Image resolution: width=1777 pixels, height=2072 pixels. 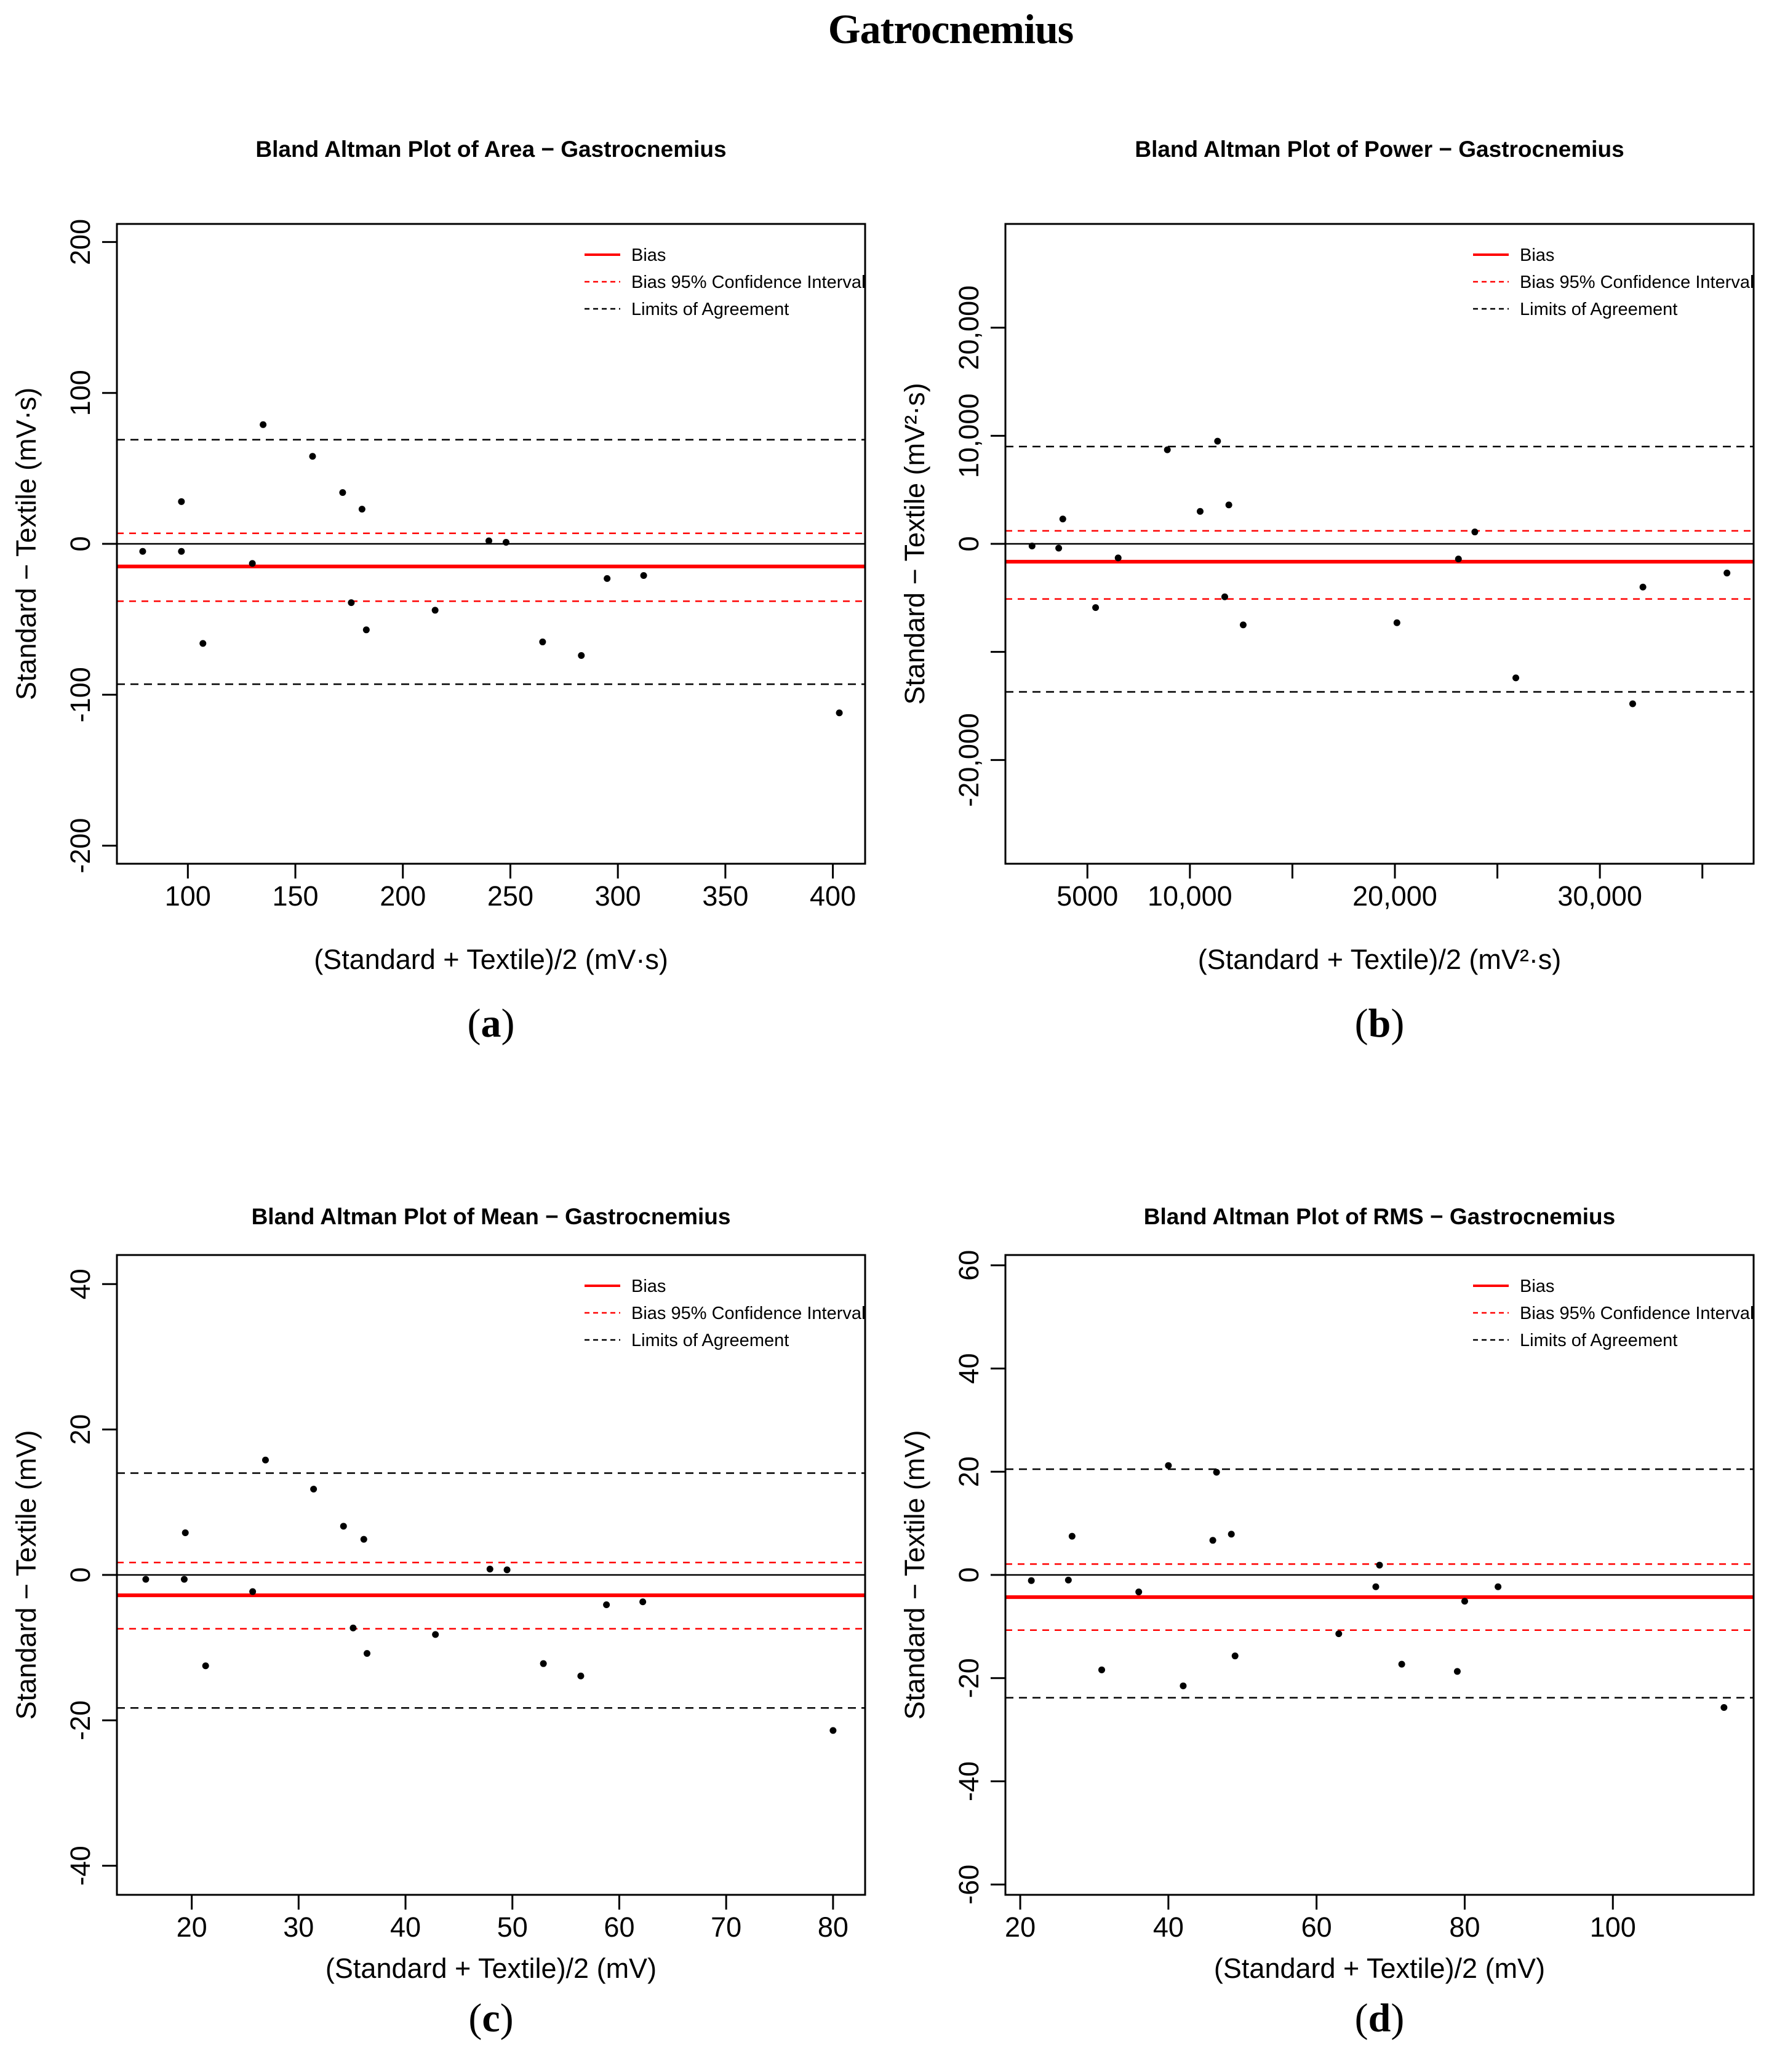 I want to click on y-axis-label: Standard − Textile (mV·s), so click(x=26, y=544).